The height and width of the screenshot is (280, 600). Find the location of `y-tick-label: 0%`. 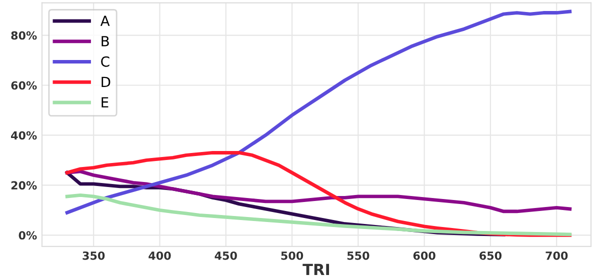

y-tick-label: 0% is located at coordinates (27, 235).